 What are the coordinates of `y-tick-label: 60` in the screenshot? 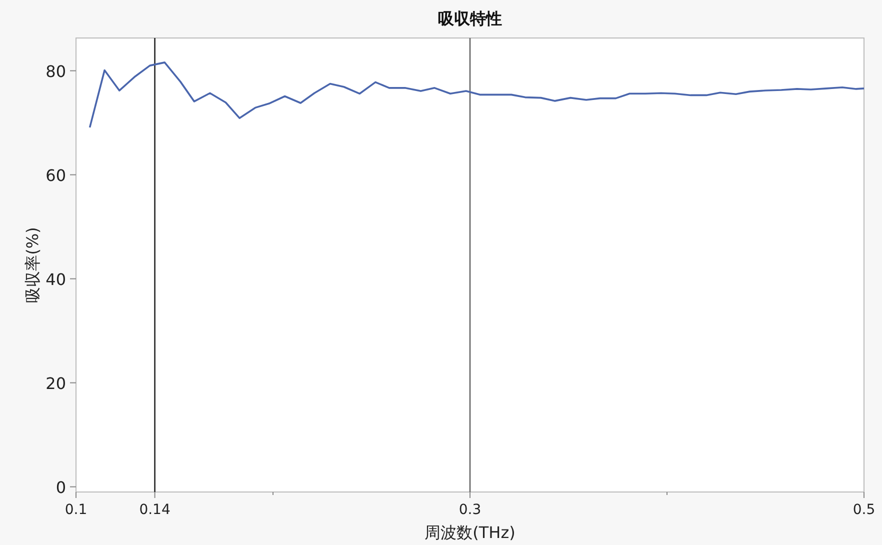 It's located at (56, 175).